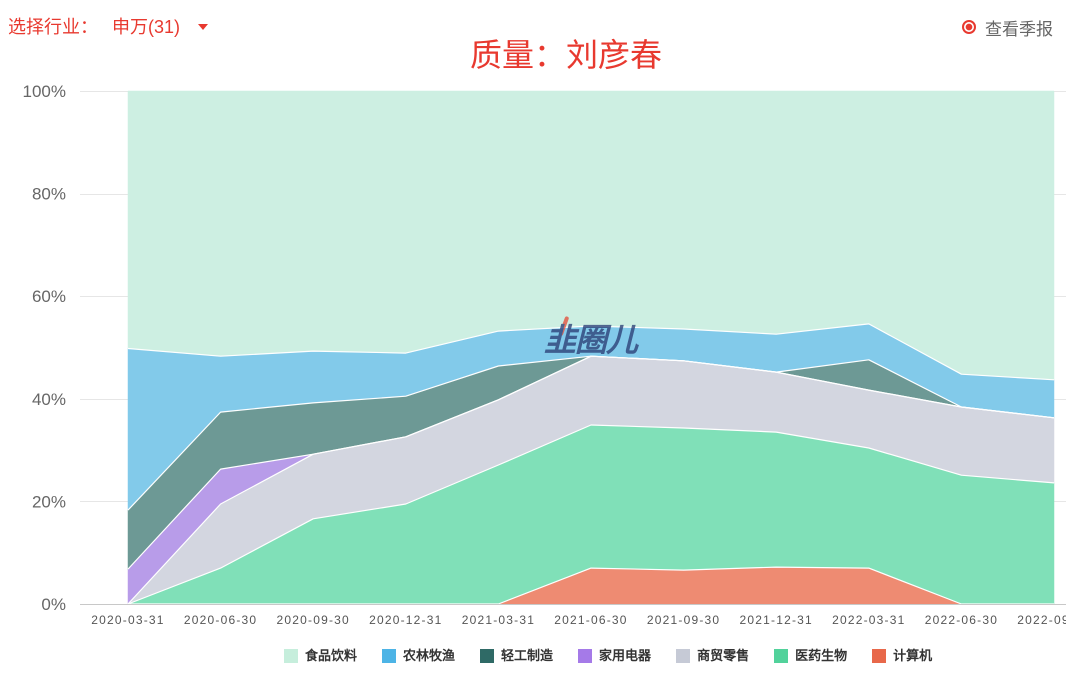 The image size is (1080, 685). I want to click on legend-item-food-beverage: 食品饮料, so click(320, 656).